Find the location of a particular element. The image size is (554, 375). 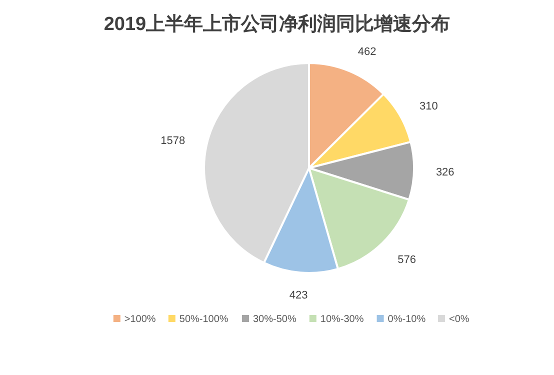

data-label: 462 is located at coordinates (367, 52).